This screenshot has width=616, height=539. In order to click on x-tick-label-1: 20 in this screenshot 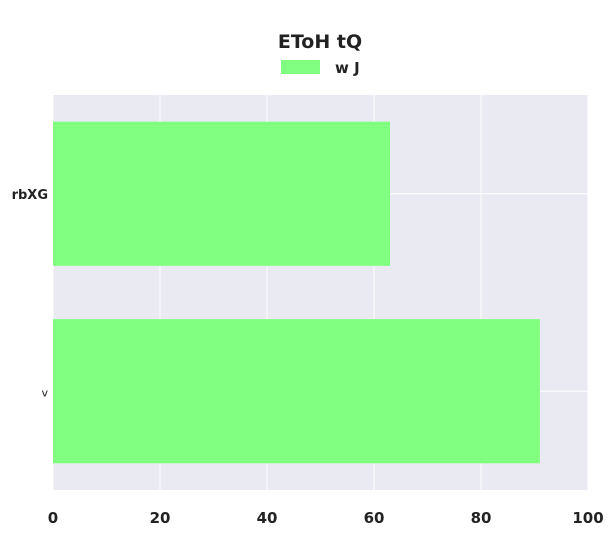, I will do `click(160, 518)`.